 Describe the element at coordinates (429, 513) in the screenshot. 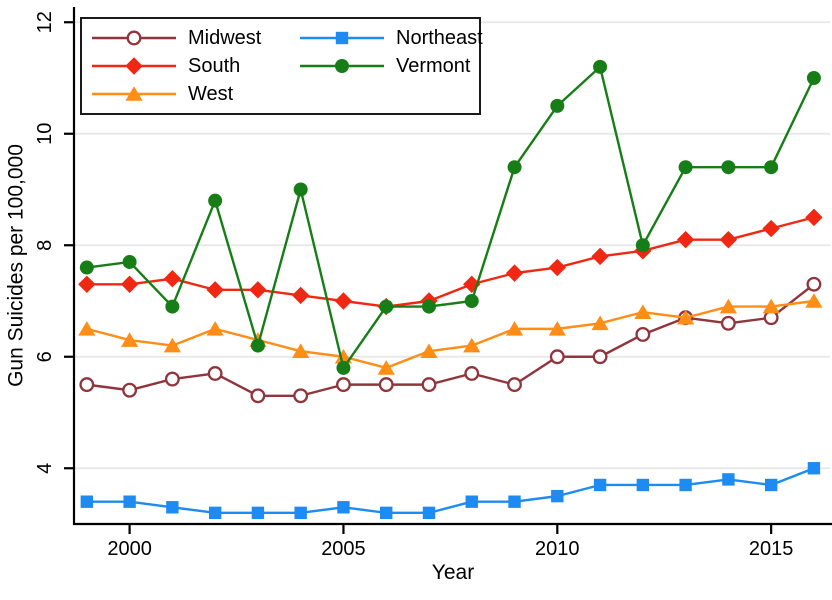

I see `northeast-marker-2007` at that location.